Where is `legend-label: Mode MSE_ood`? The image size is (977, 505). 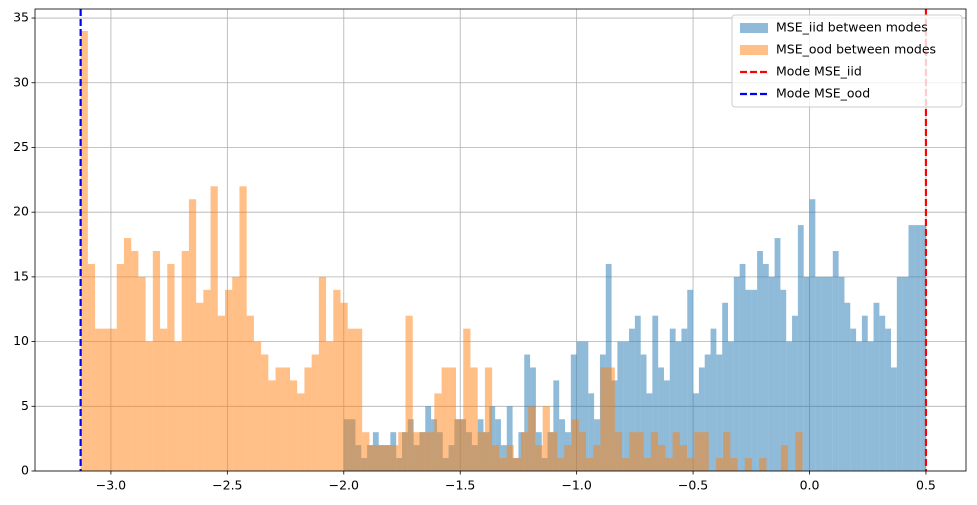 legend-label: Mode MSE_ood is located at coordinates (823, 93).